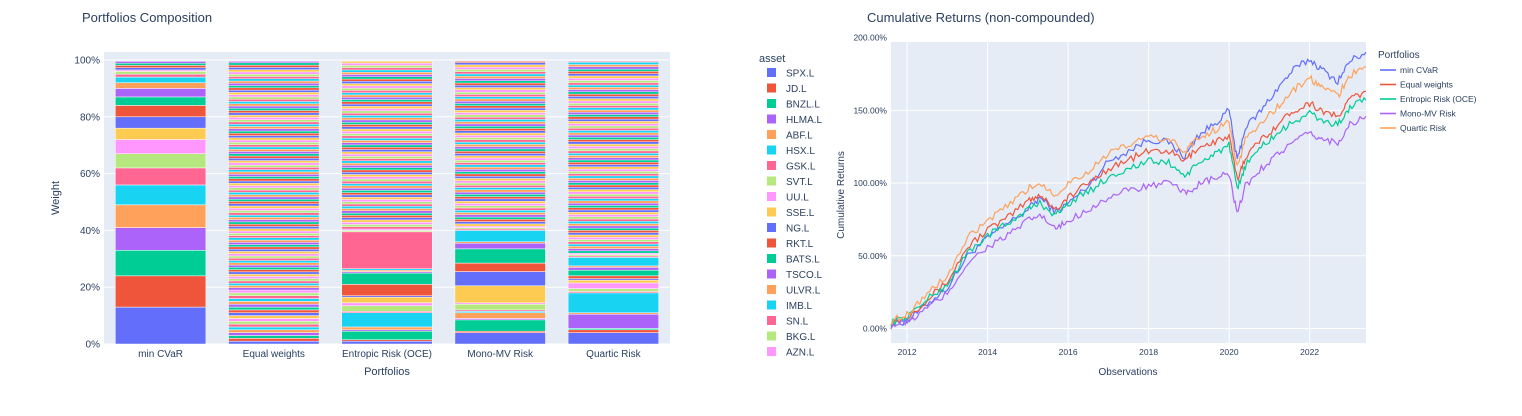 The image size is (1522, 416). What do you see at coordinates (1426, 85) in the screenshot?
I see `legend-item-label: Equal weights` at bounding box center [1426, 85].